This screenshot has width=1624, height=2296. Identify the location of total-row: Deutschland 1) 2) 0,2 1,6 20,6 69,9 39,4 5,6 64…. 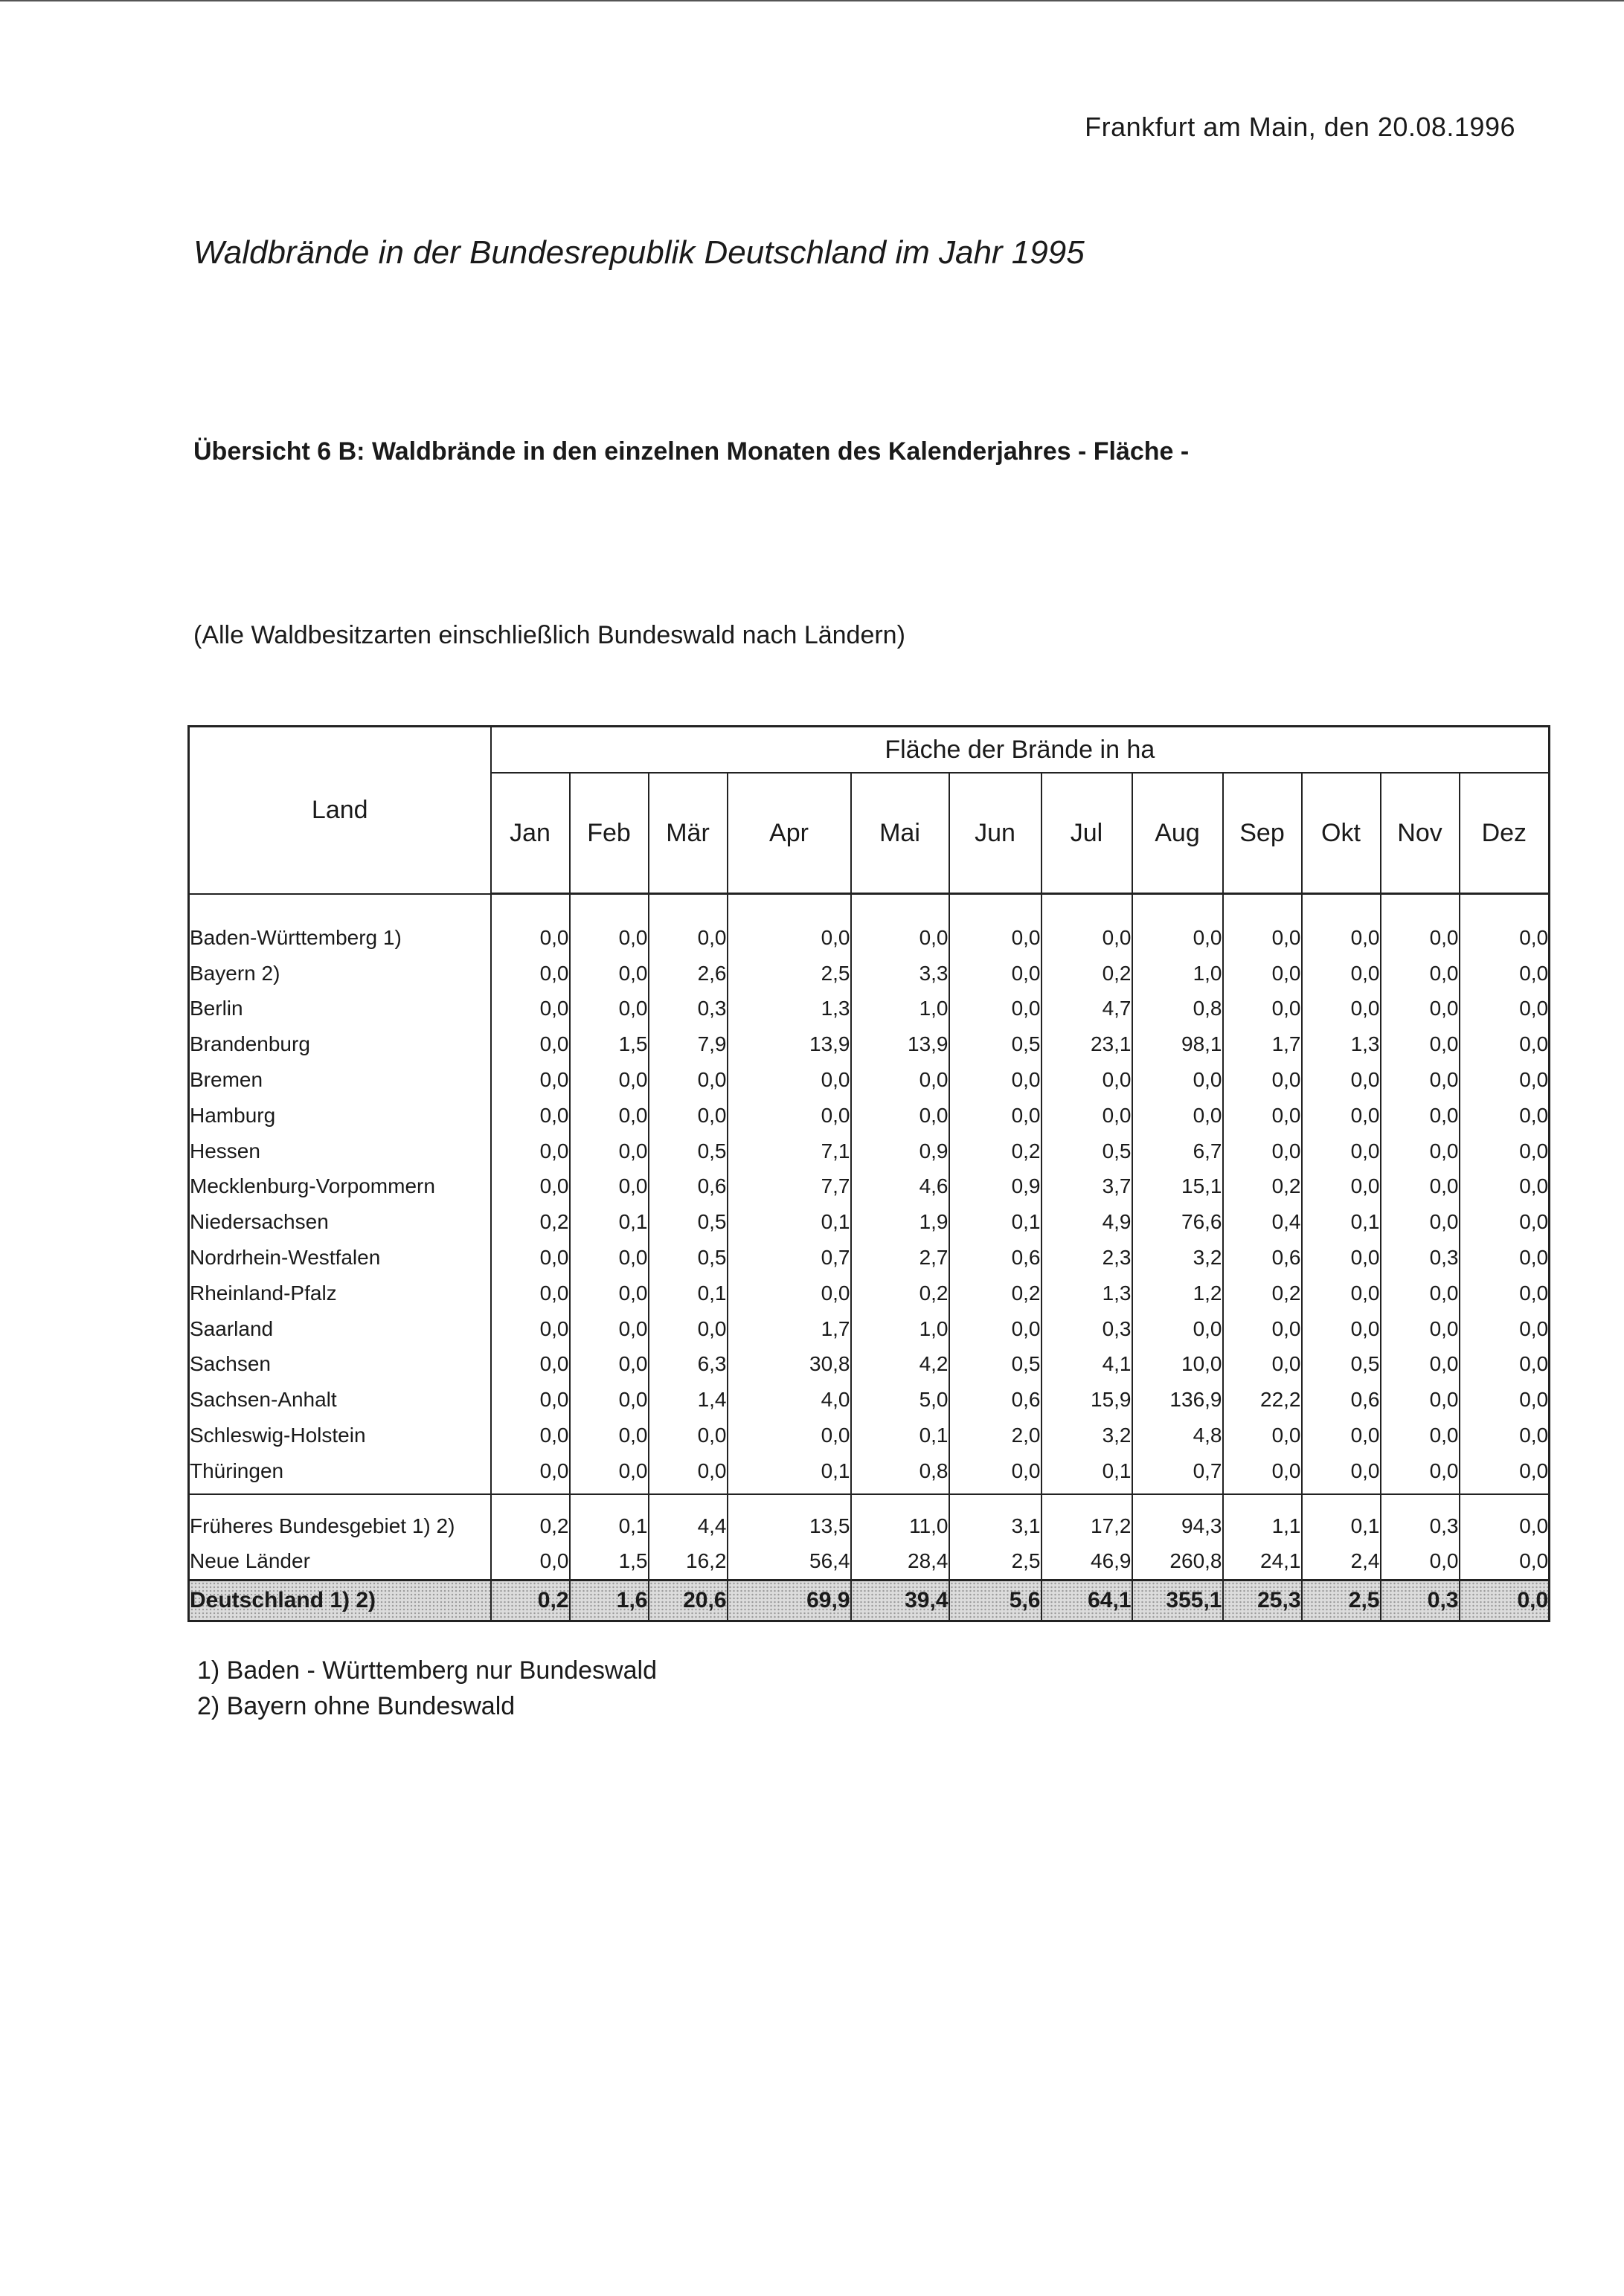
(869, 1600).